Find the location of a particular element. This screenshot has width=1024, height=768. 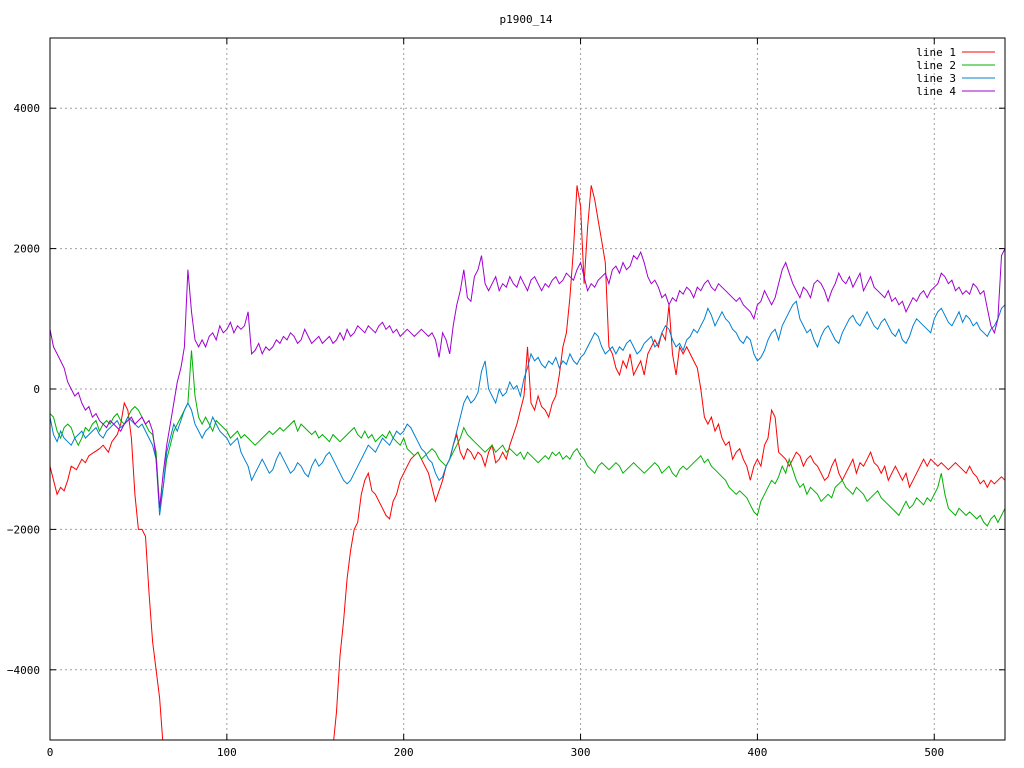

y-tick-label: −4000 is located at coordinates (23, 670).